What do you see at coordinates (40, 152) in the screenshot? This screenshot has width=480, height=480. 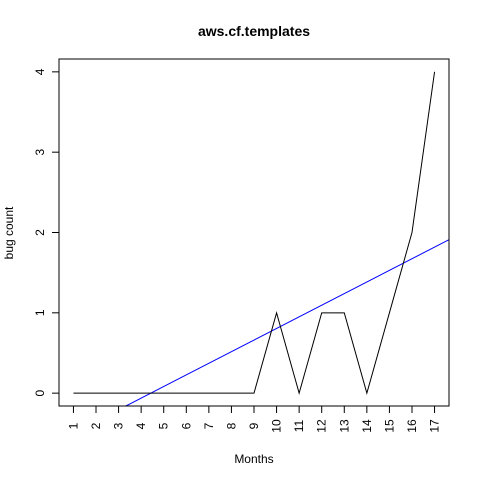 I see `y-tick-label: 3` at bounding box center [40, 152].